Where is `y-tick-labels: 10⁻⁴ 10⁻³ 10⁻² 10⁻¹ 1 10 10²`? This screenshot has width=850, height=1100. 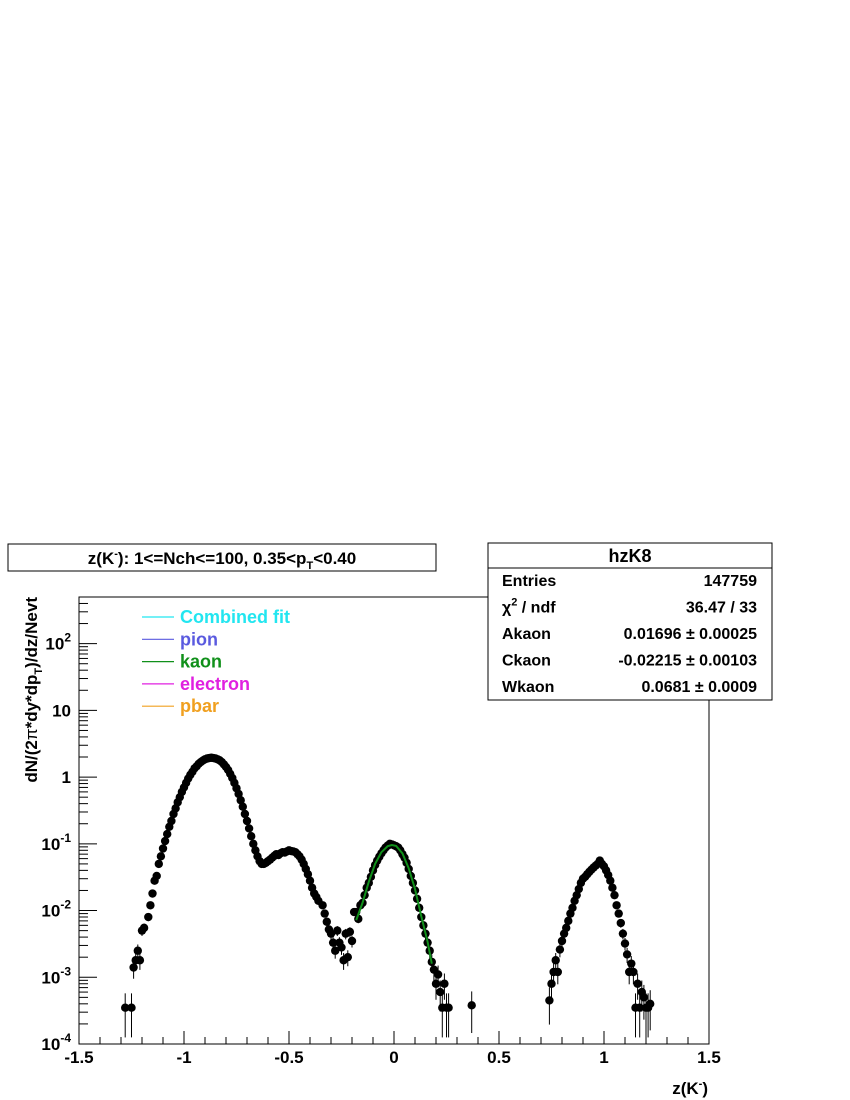
y-tick-labels: 10⁻⁴ 10⁻³ 10⁻² 10⁻¹ 1 10 10² is located at coordinates (56, 842).